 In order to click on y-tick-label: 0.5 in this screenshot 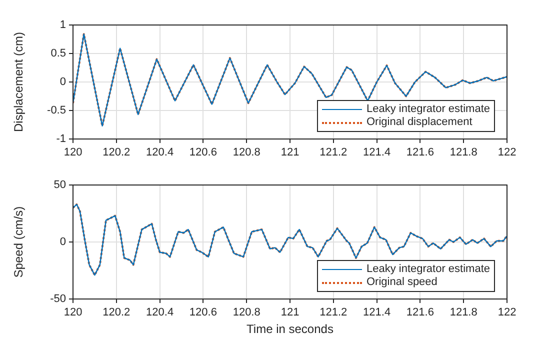, I will do `click(58, 54)`.